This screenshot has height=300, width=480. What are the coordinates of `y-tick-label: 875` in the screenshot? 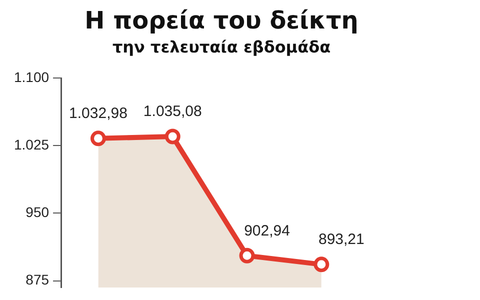 It's located at (38, 280).